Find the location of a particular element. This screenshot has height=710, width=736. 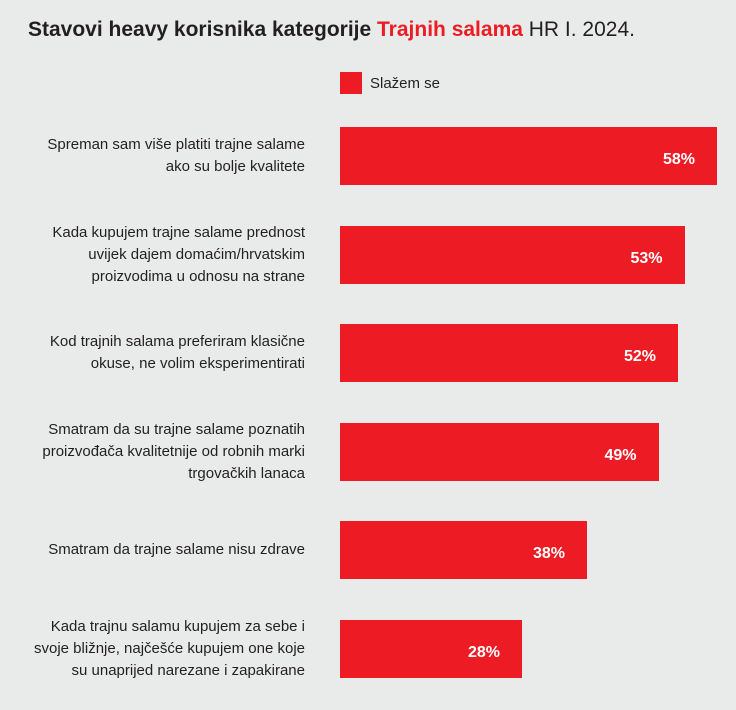

title-part: Stavovi heavy korisnika kategorije is located at coordinates (200, 29).